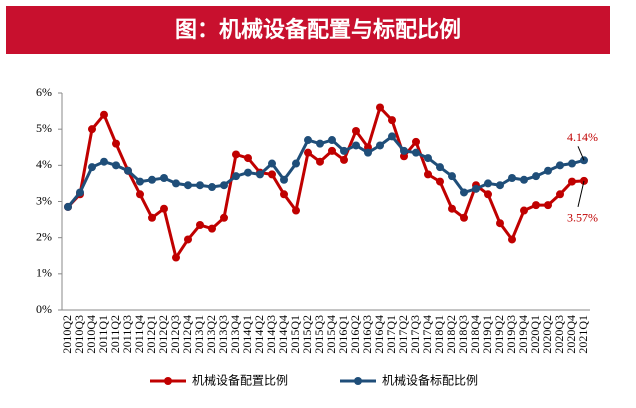 Image resolution: width=636 pixels, height=408 pixels. I want to click on x-tick-label: 2012Q2, so click(163, 334).